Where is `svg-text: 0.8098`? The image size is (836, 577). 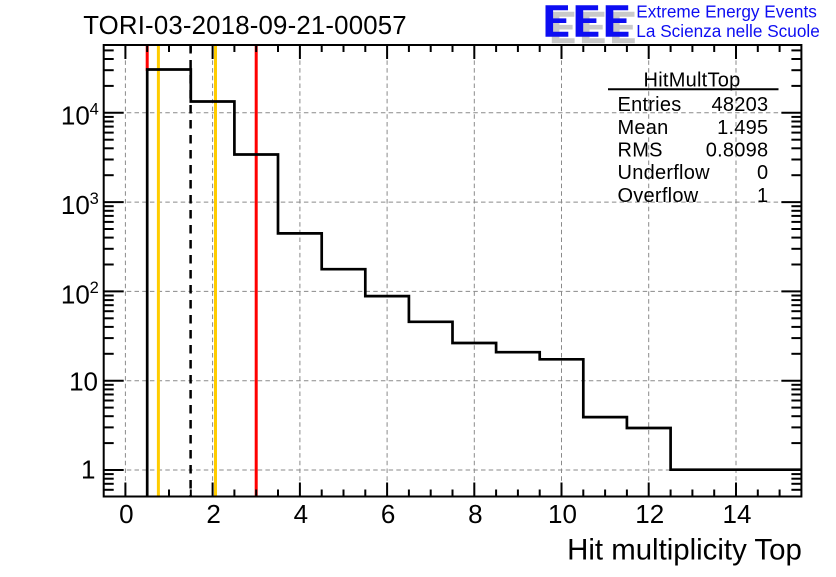
svg-text: 0.8098 is located at coordinates (737, 151).